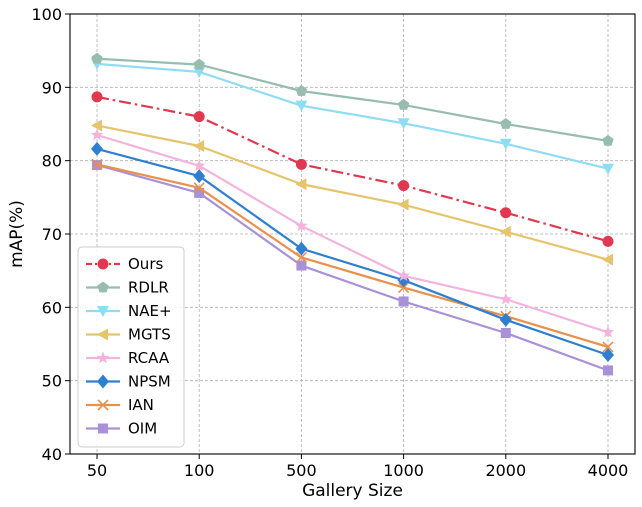 The image size is (642, 507). Describe the element at coordinates (52, 161) in the screenshot. I see `y-tick-label: 80` at that location.